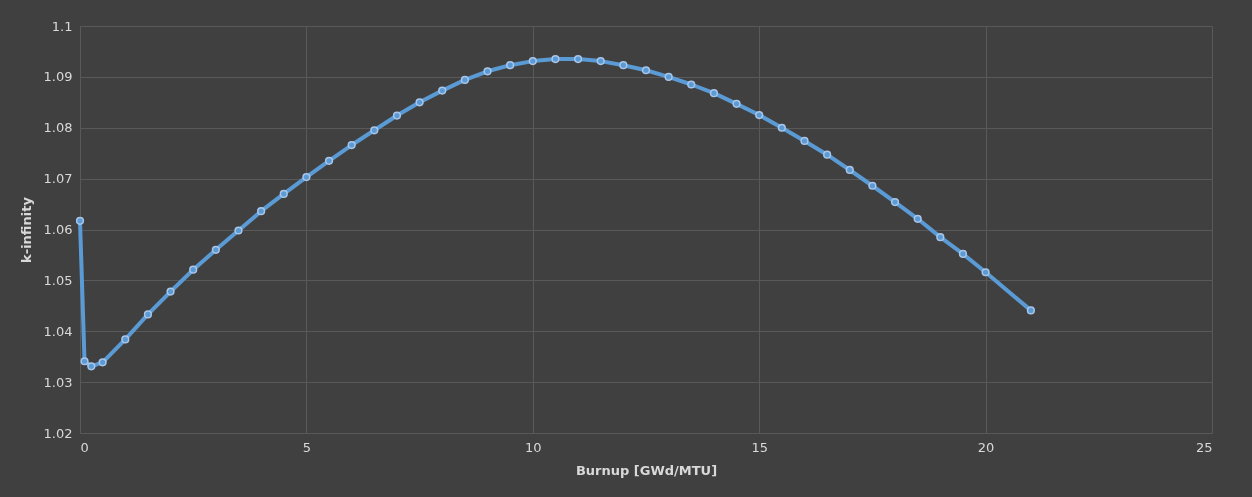 The height and width of the screenshot is (497, 1252). Describe the element at coordinates (58, 179) in the screenshot. I see `y-tick-label: 1.07` at that location.